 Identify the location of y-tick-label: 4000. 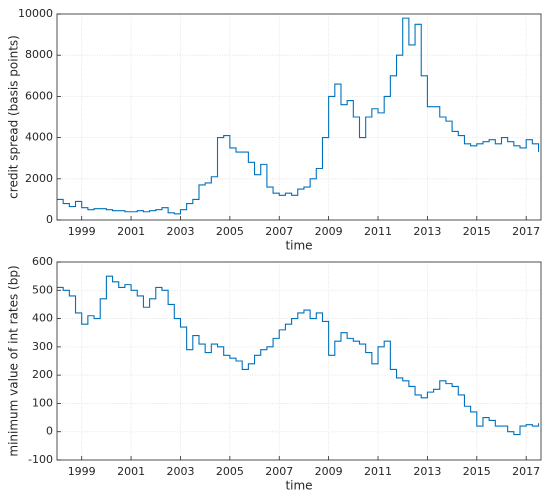
(39, 137).